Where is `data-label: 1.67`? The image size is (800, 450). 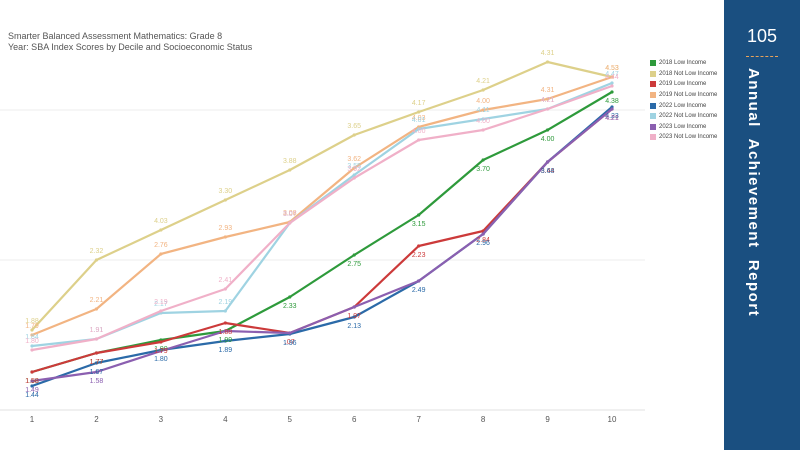 data-label: 1.67 is located at coordinates (97, 372).